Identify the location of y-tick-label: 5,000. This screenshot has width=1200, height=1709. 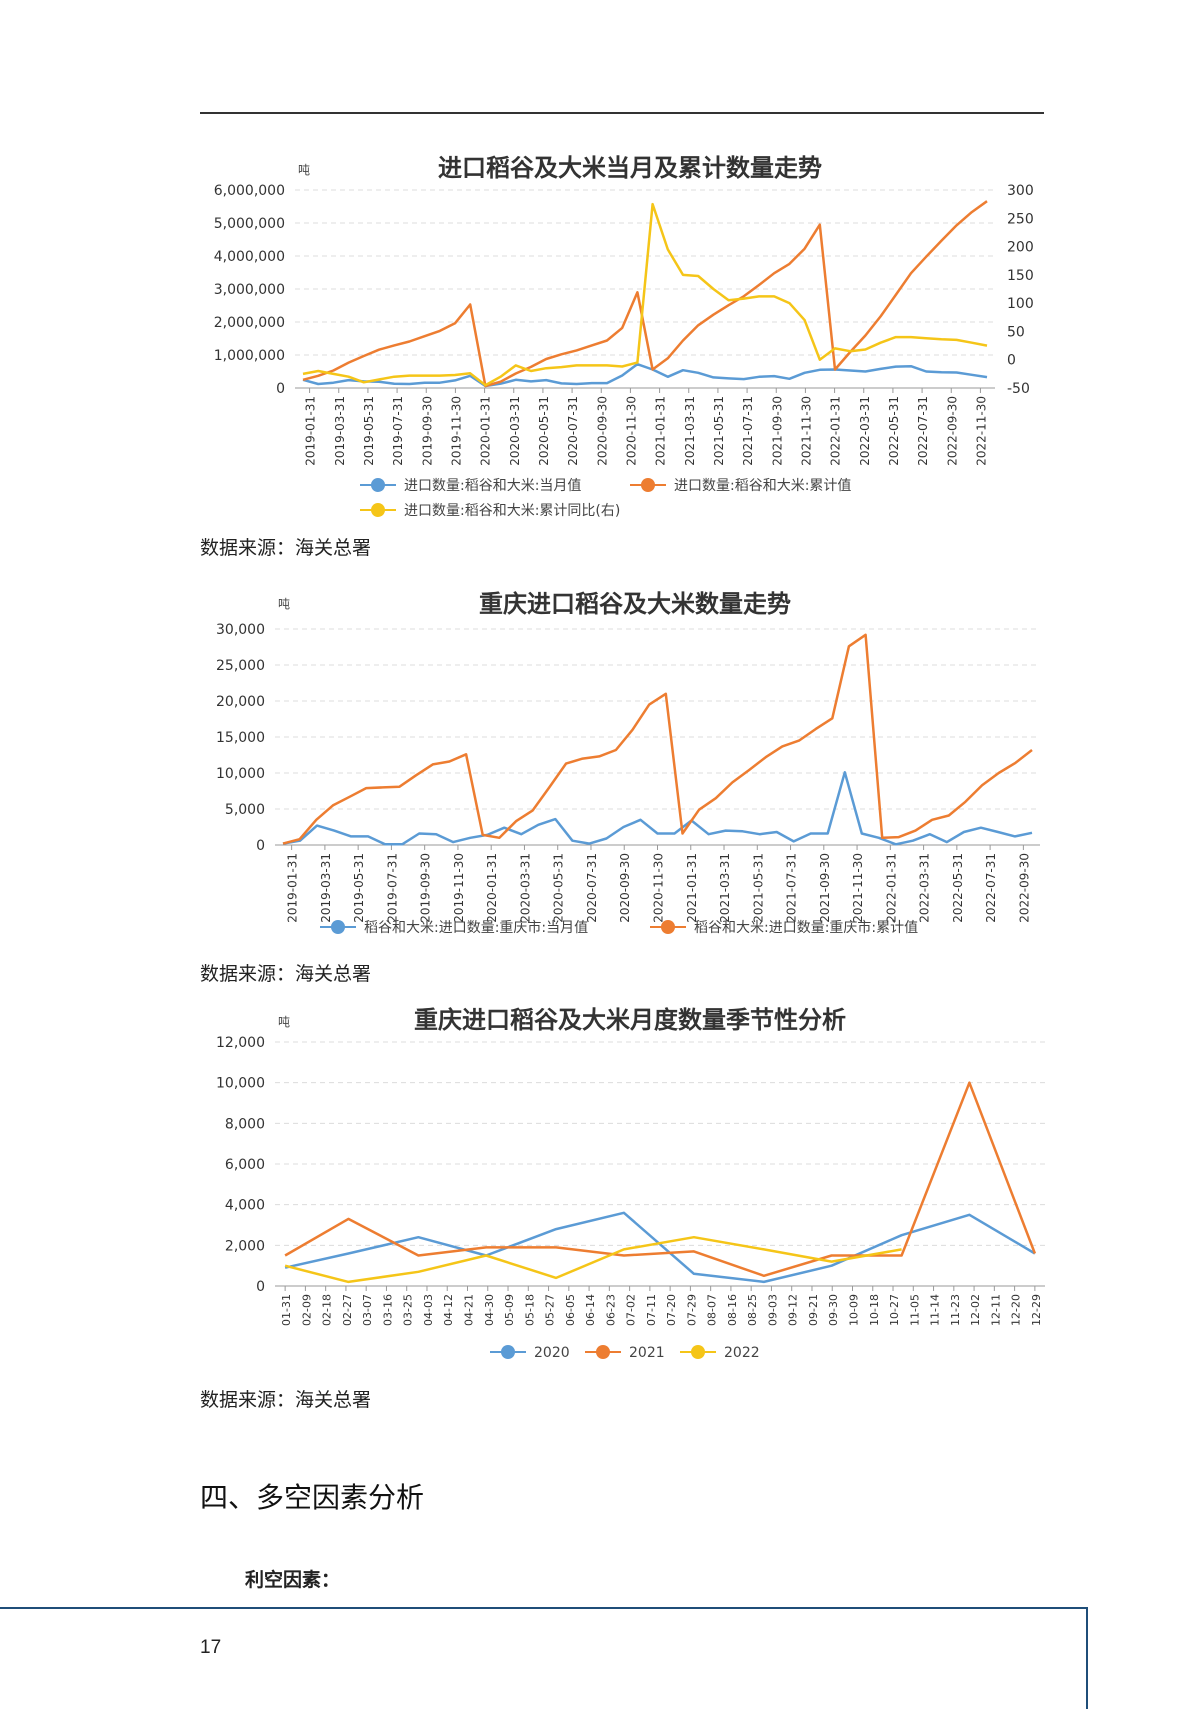
(245, 810).